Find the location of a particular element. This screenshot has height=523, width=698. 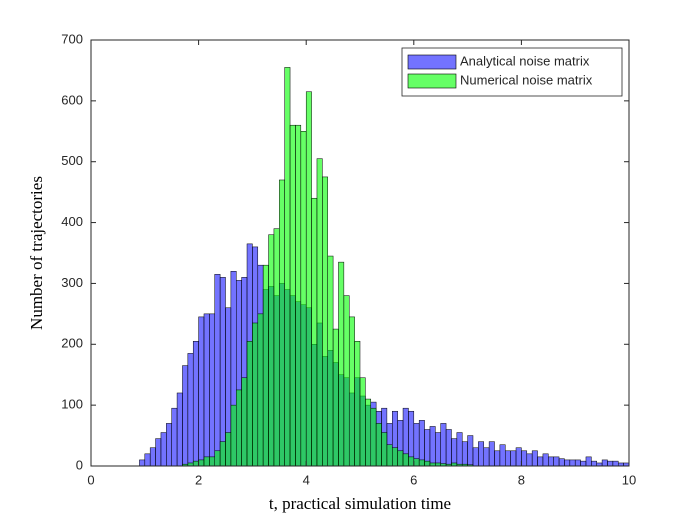

y-tick-label: 700 is located at coordinates (72, 38).